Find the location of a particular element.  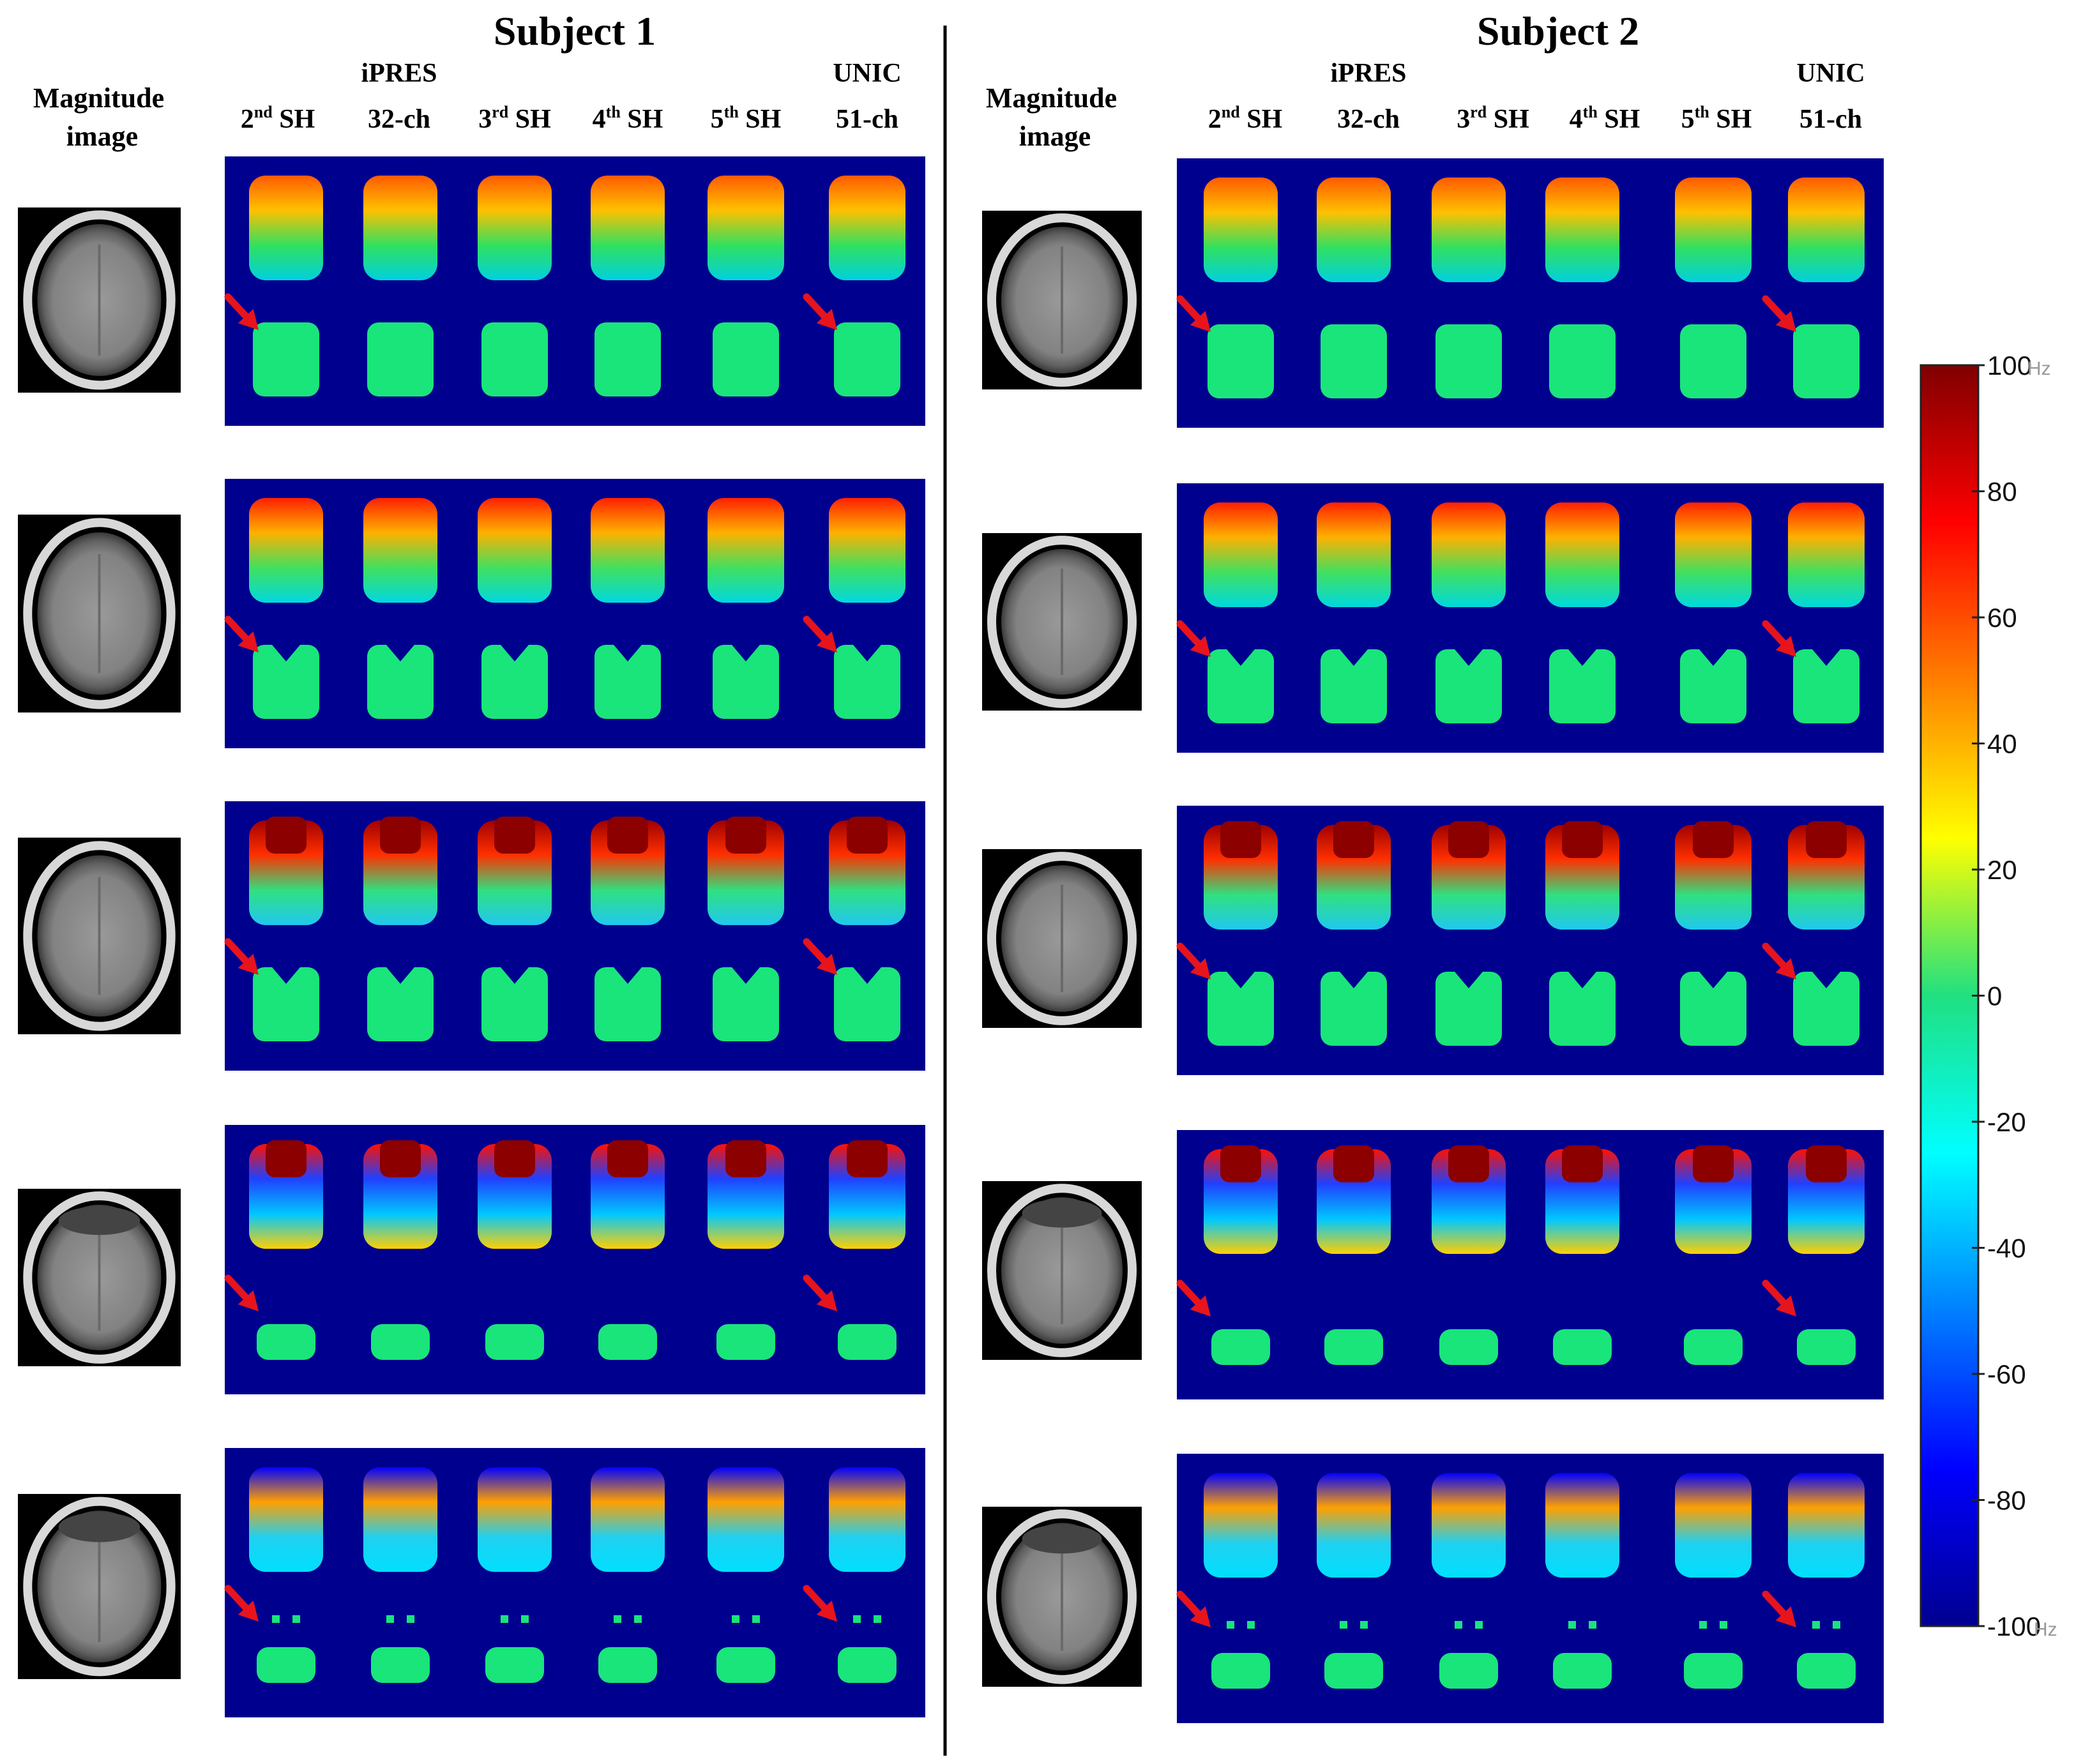

colorbar-tick-2: 60 is located at coordinates (2002, 618).